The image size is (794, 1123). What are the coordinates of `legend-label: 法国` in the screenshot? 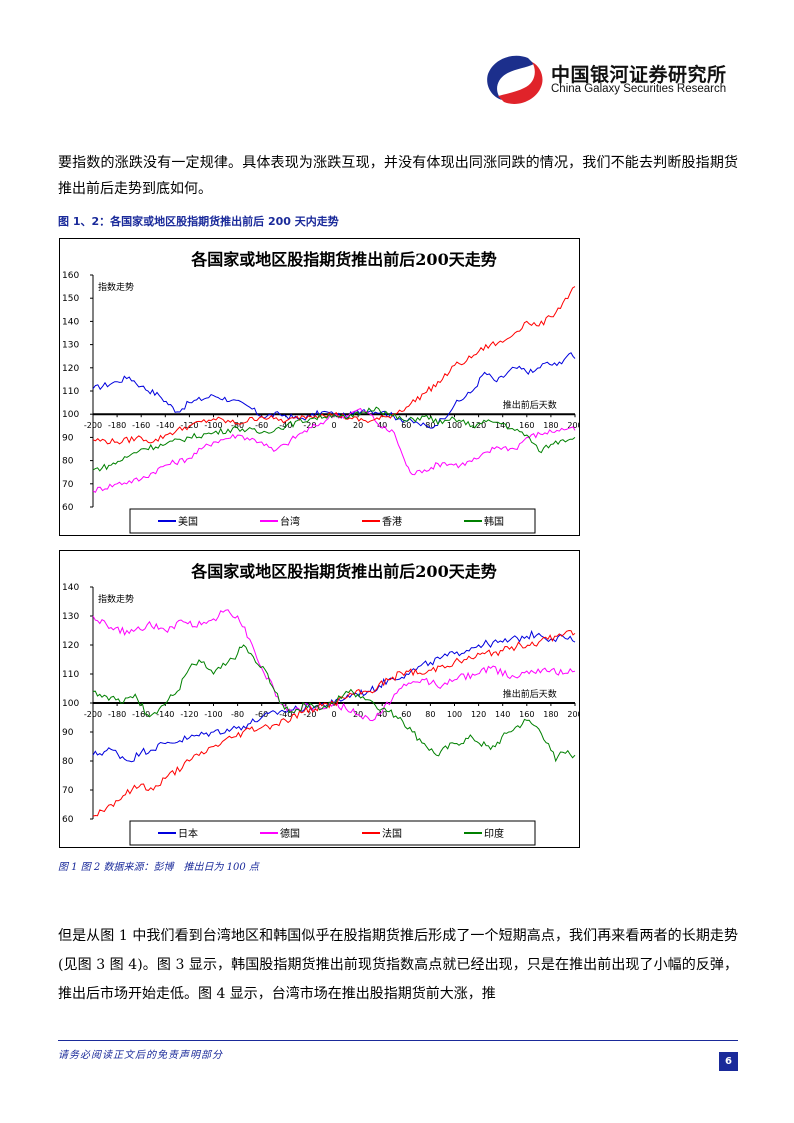 It's located at (392, 833).